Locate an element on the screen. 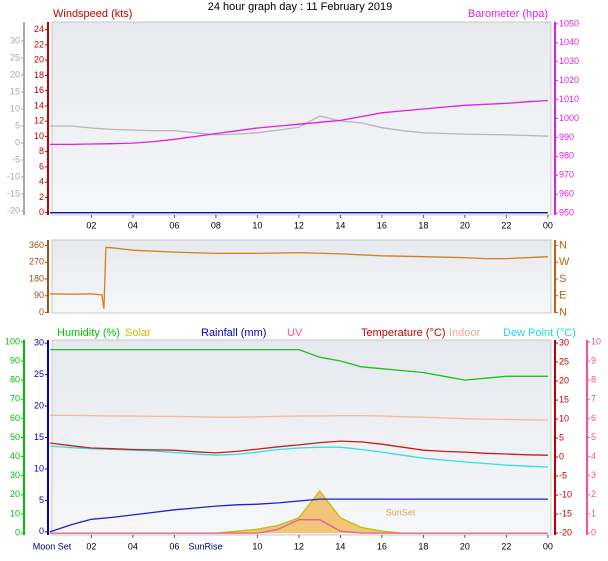 The width and height of the screenshot is (608, 561). legend-label: Solar is located at coordinates (138, 333).